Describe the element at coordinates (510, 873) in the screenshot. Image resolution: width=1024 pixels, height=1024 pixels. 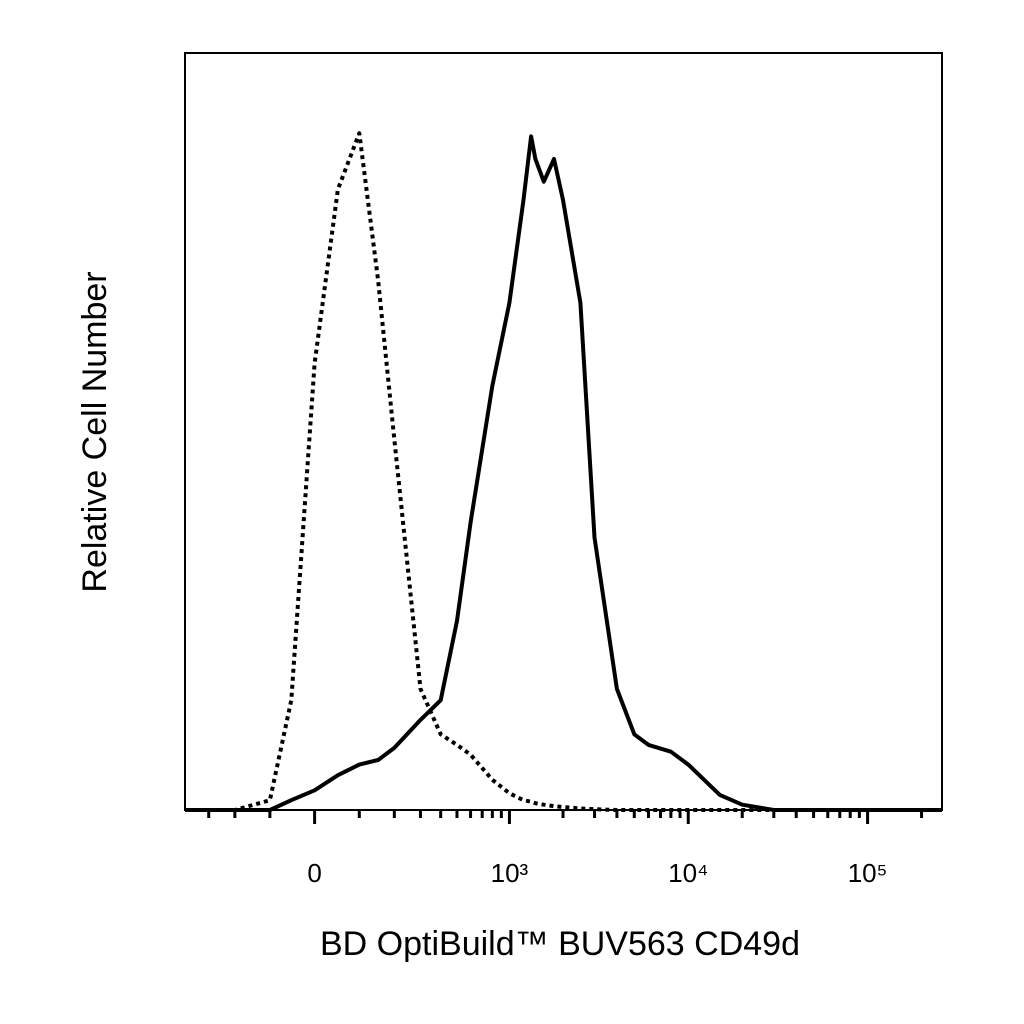
I see `x-tick-label: 10³` at that location.